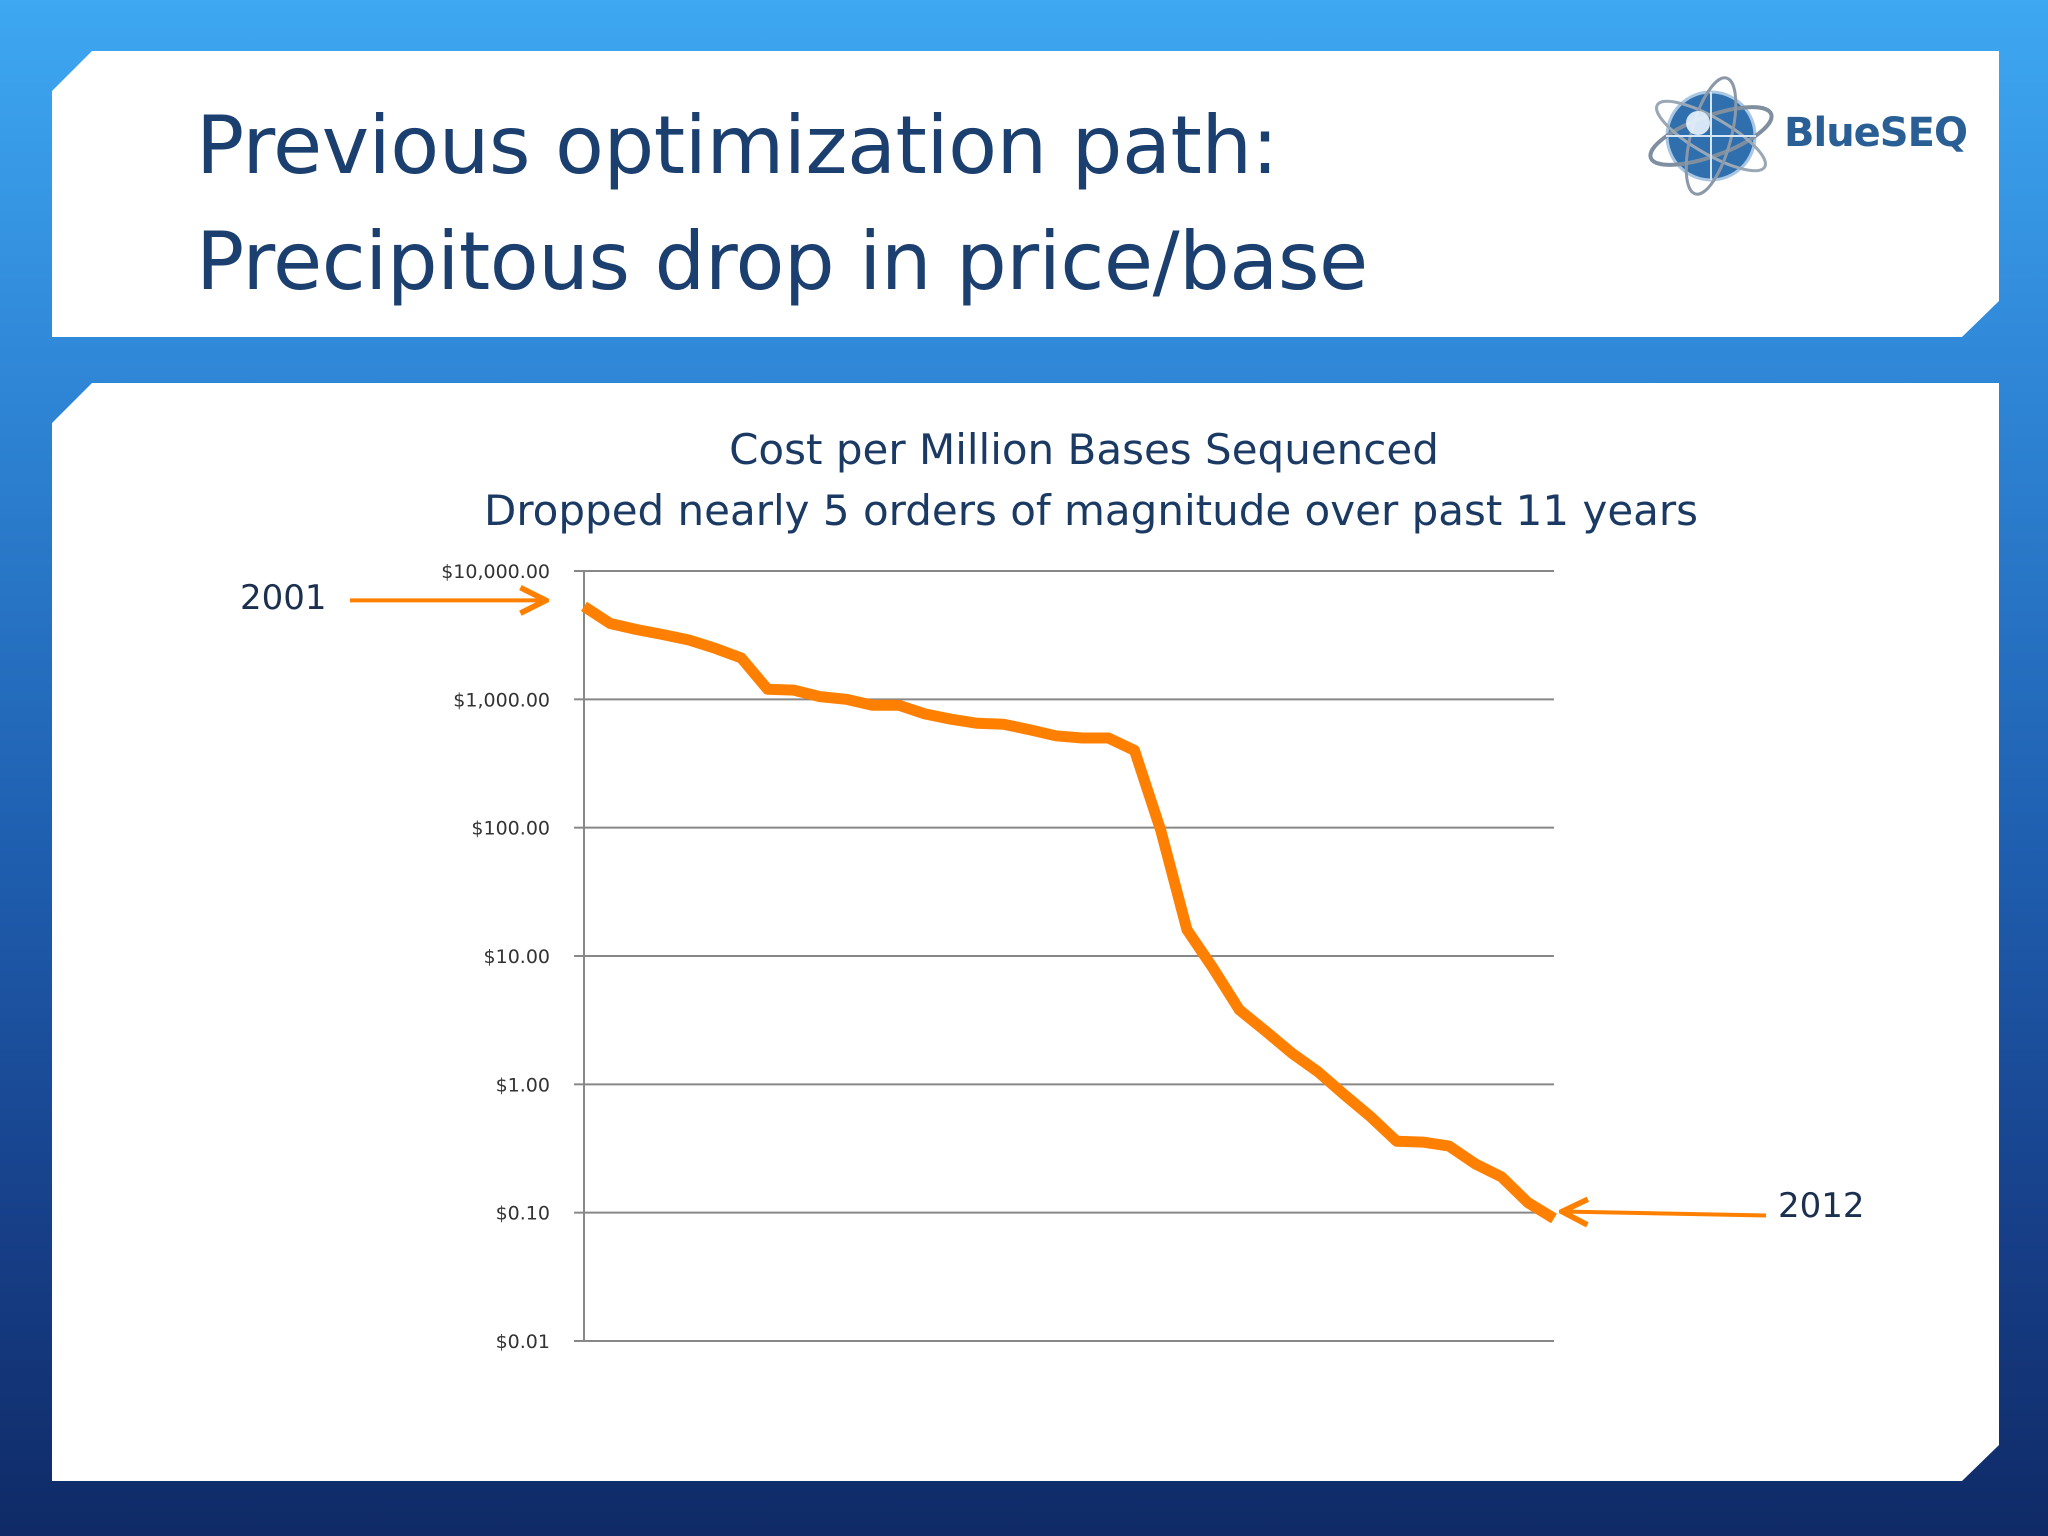  What do you see at coordinates (501, 700) in the screenshot?
I see `y-tick-label: $1,000.00` at bounding box center [501, 700].